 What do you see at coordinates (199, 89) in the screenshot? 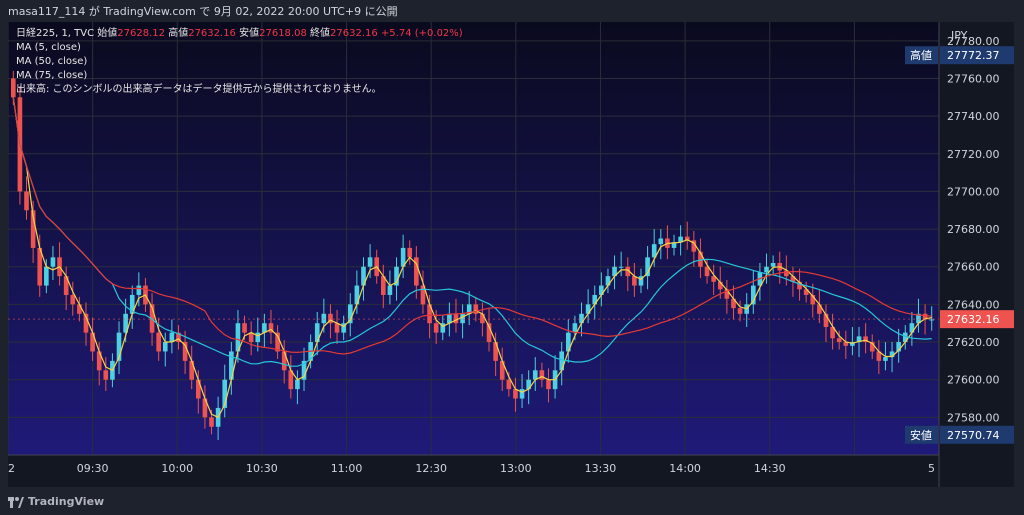
I see `volume-note: 出来高: このシンボルの出来高データはデータ提供元から提供されておりません。` at bounding box center [199, 89].